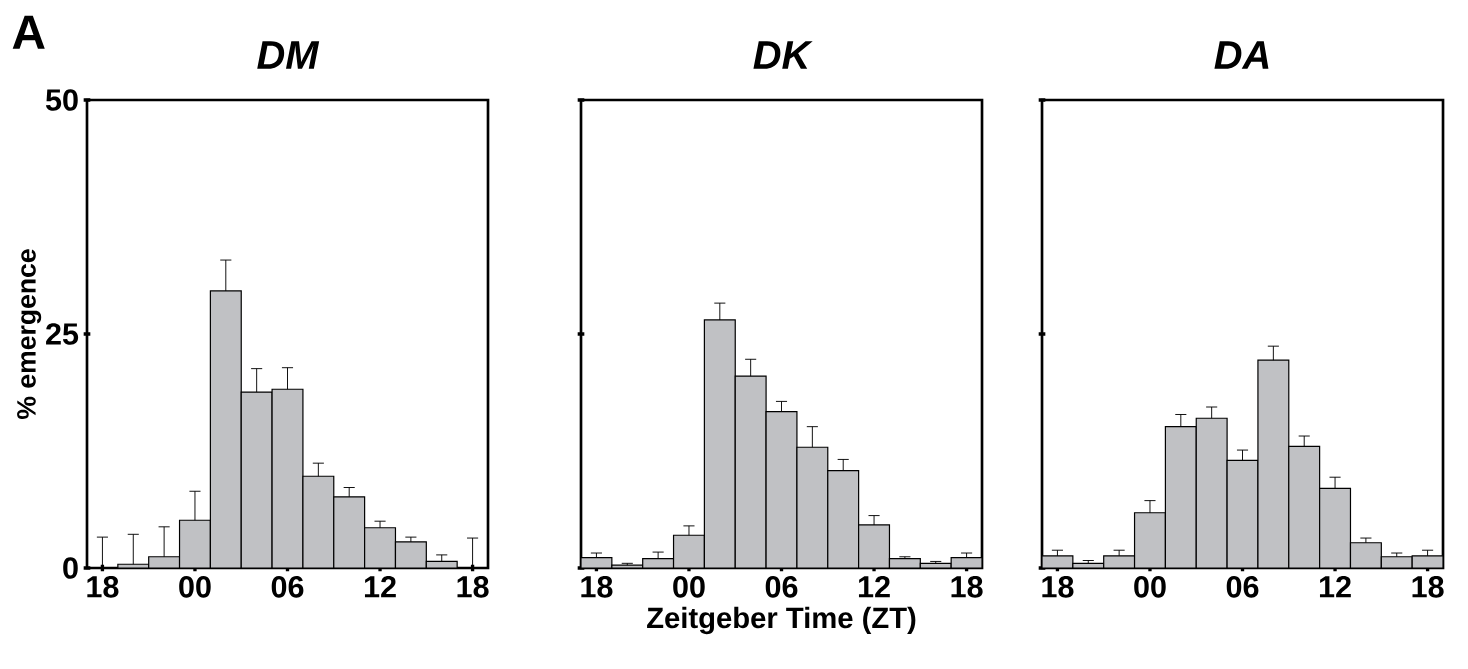 The width and height of the screenshot is (1468, 669). What do you see at coordinates (1241, 55) in the screenshot?
I see `chart-title: DA` at bounding box center [1241, 55].